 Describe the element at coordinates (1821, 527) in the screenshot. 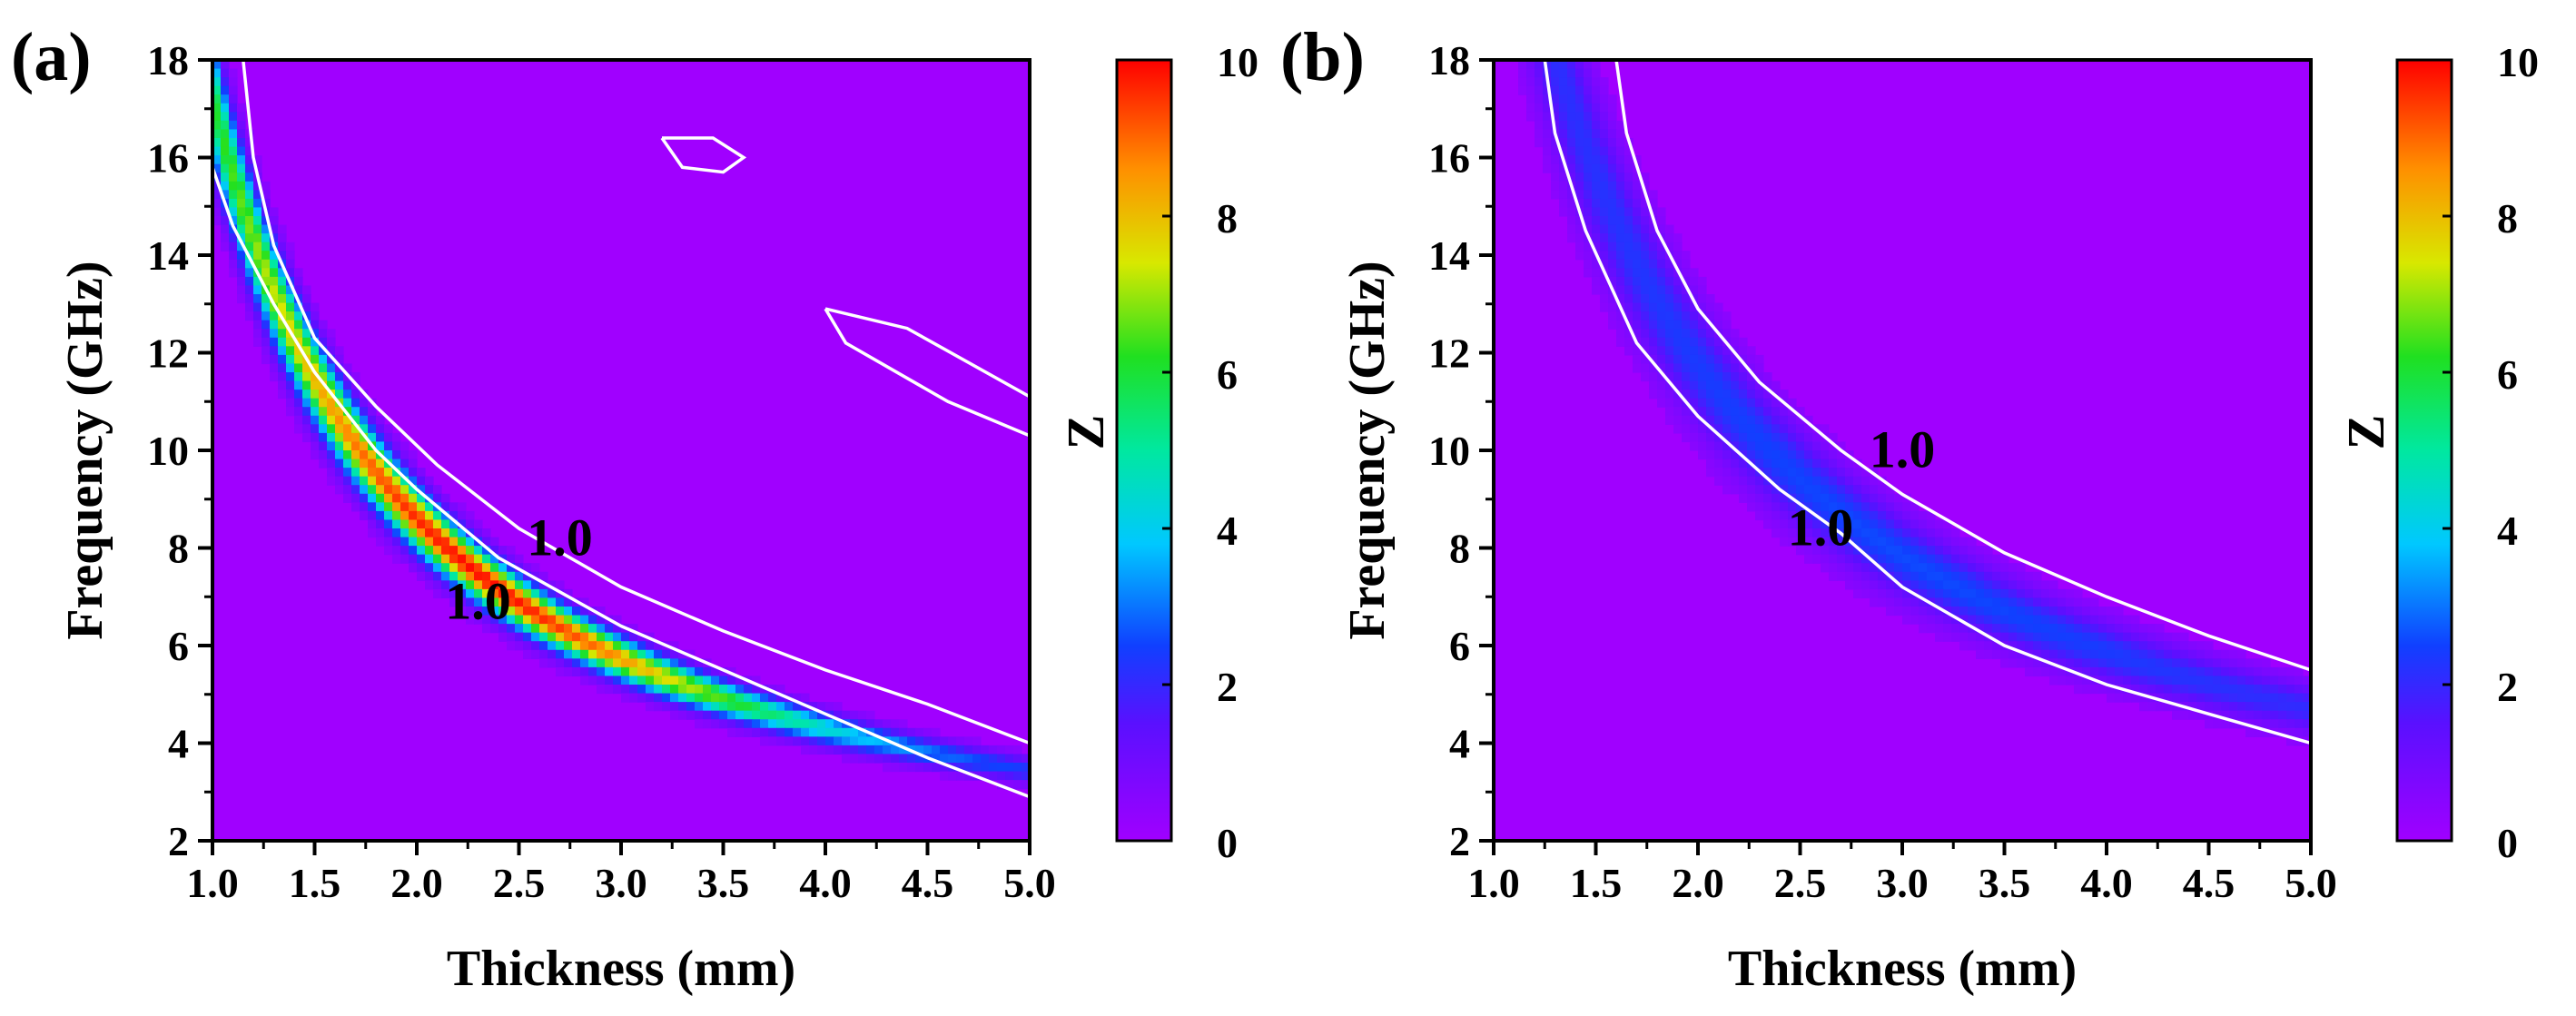

I see `contour-label: 1.0` at that location.